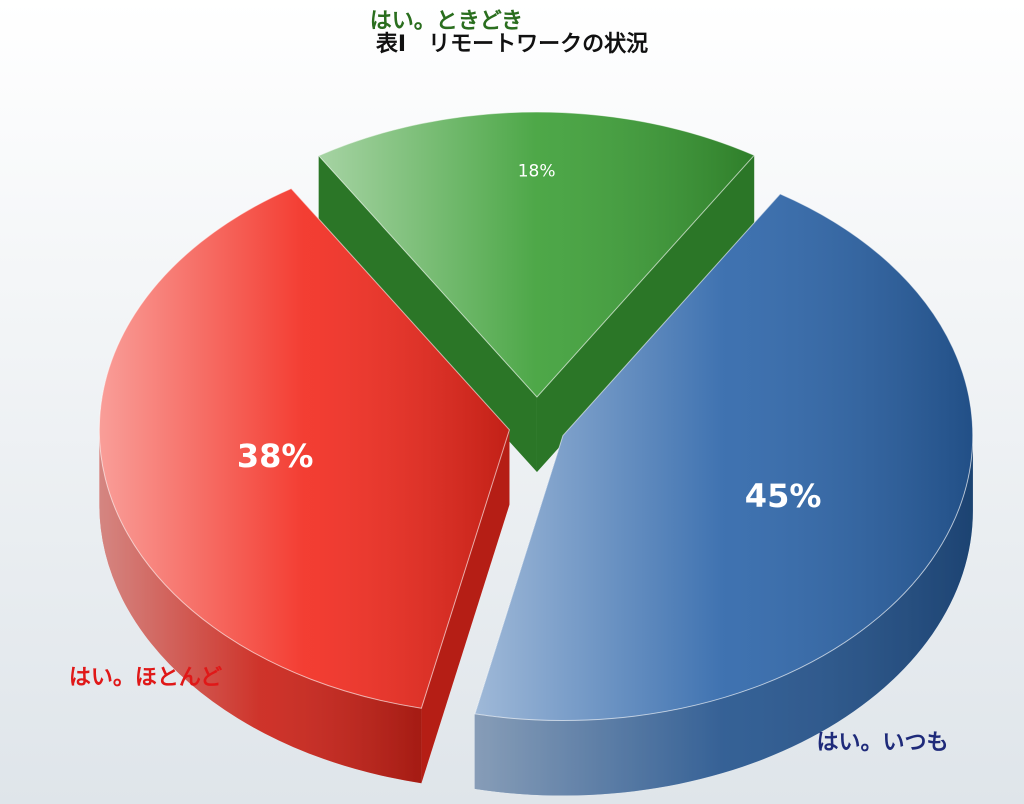 The width and height of the screenshot is (1024, 804). I want to click on chart-title: 表I リモートワークの状況, so click(512, 44).